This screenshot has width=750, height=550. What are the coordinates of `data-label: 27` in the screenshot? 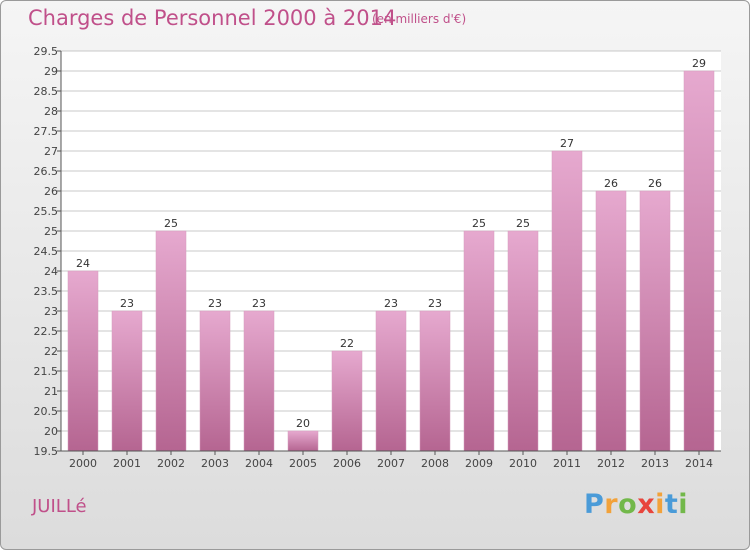 It's located at (567, 143).